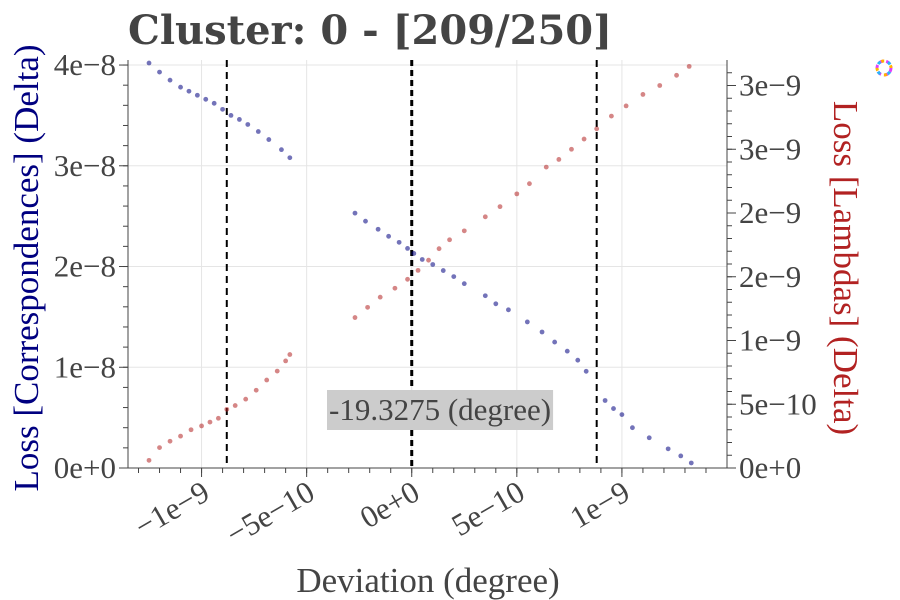 This screenshot has height=600, width=900. Describe the element at coordinates (85, 266) in the screenshot. I see `y-left-tick-label: 2e−8` at that location.